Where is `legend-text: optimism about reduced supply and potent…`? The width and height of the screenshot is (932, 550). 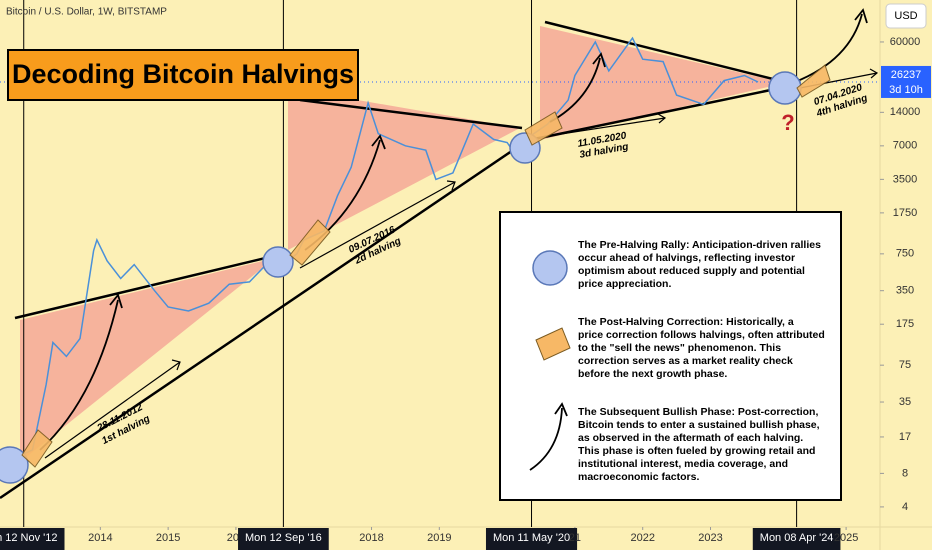 legend-text: optimism about reduced supply and potent… is located at coordinates (691, 271).